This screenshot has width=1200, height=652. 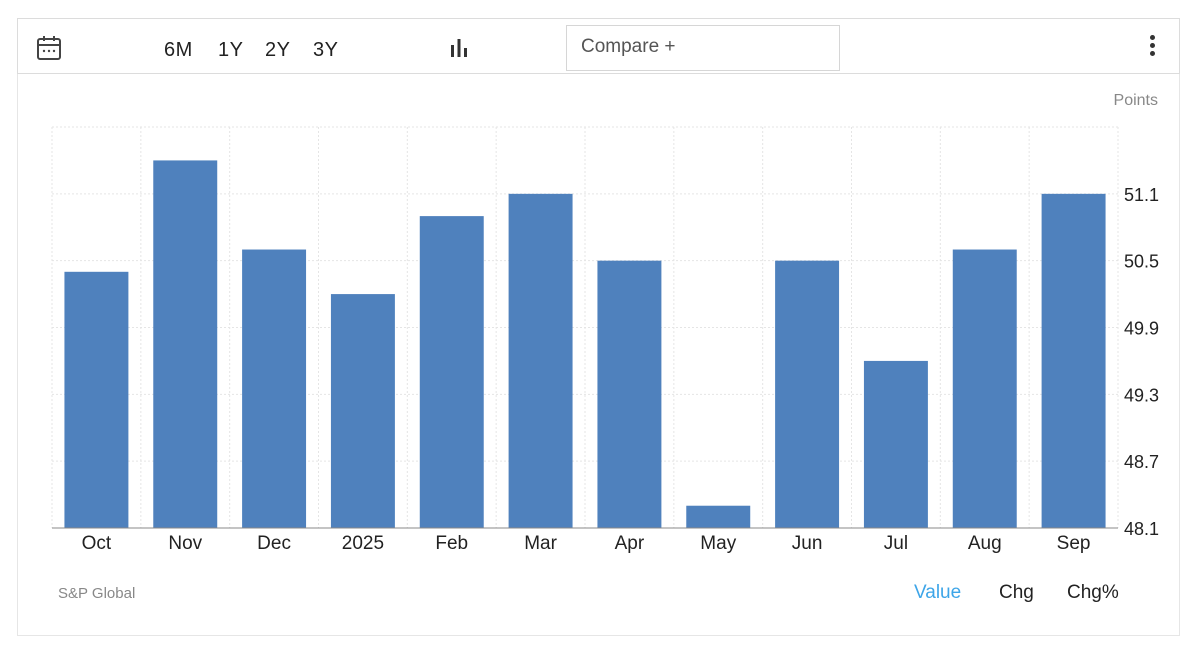 What do you see at coordinates (718, 543) in the screenshot?
I see `x-tick-label: May` at bounding box center [718, 543].